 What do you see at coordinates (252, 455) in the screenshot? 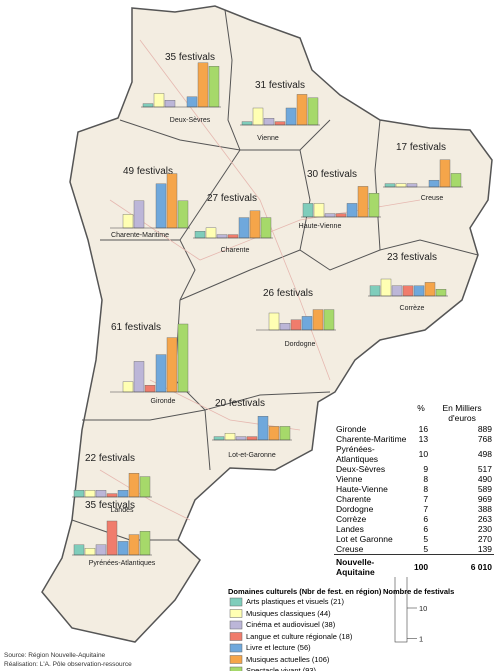
I see `department-label: Lot-et-Garonne` at bounding box center [252, 455].